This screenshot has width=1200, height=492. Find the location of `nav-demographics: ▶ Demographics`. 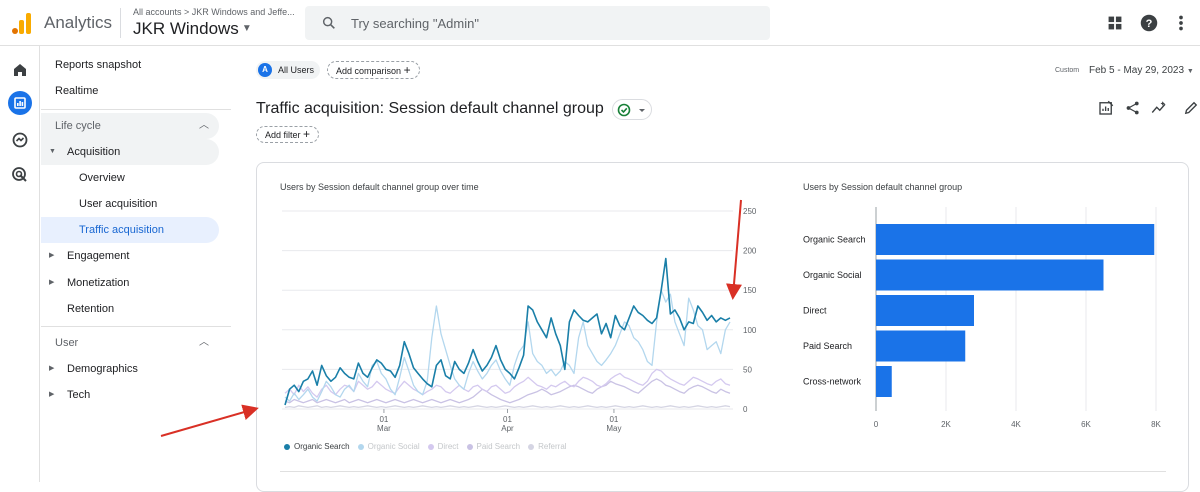

nav-demographics: ▶ Demographics is located at coordinates (131, 369).